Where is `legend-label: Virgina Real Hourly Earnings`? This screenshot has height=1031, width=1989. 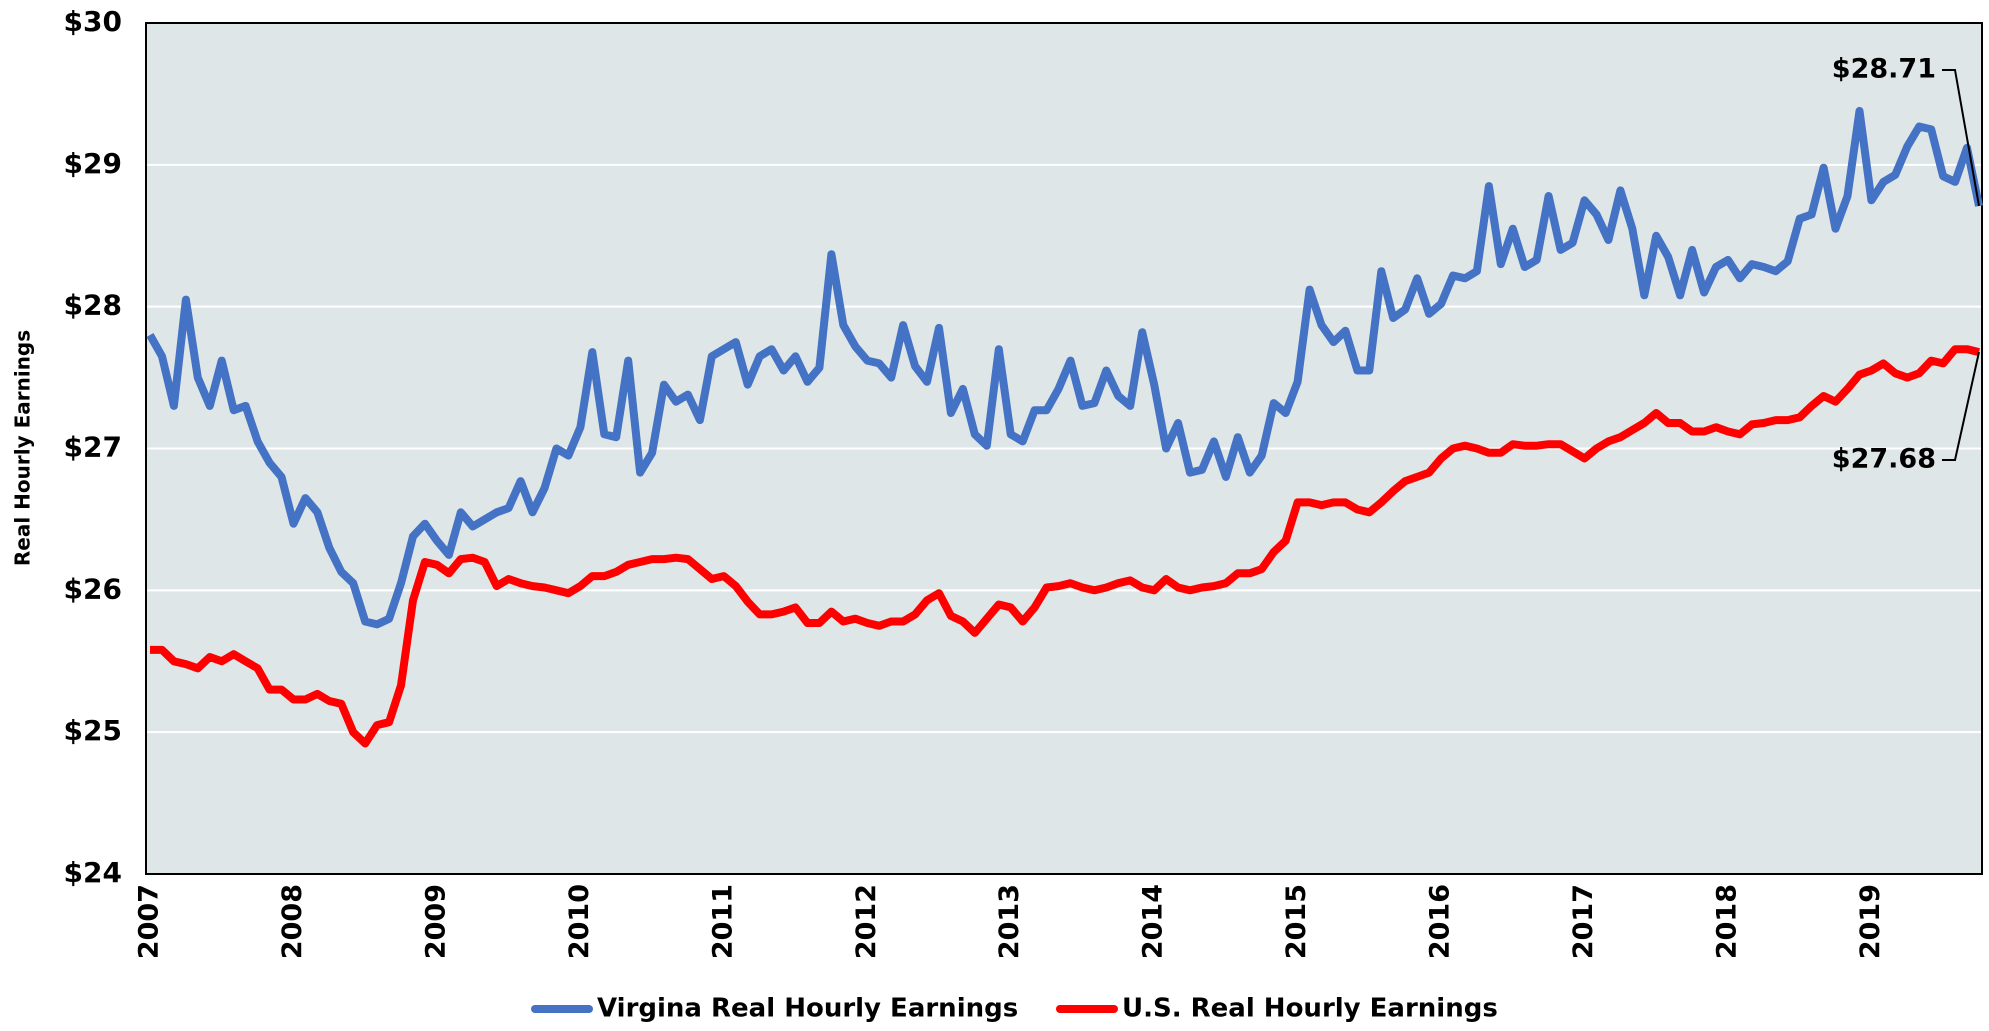
legend-label: Virgina Real Hourly Earnings is located at coordinates (807, 1009).